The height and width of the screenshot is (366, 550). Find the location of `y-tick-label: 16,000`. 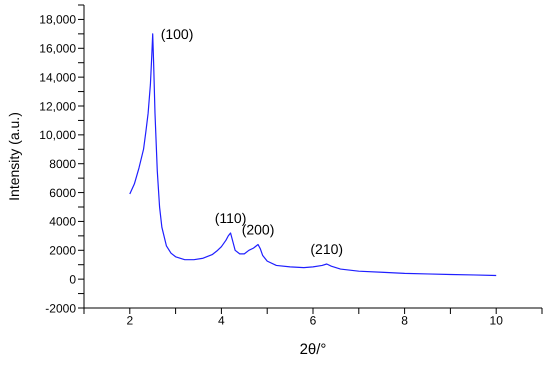

y-tick-label: 16,000 is located at coordinates (57, 49).